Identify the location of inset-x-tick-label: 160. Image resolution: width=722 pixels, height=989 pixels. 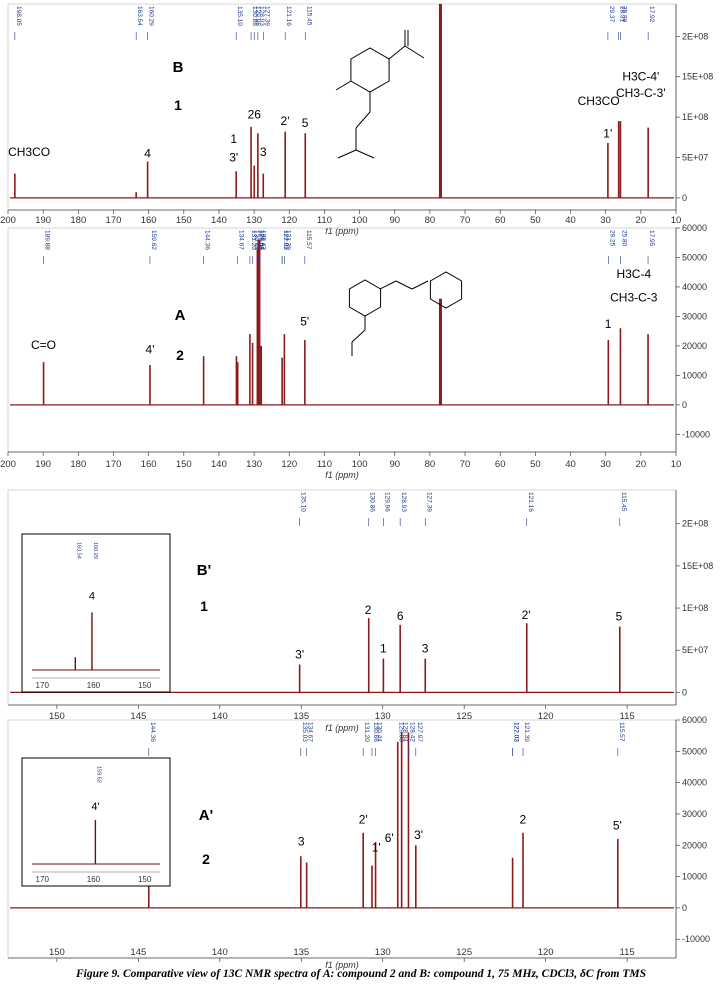
(94, 879).